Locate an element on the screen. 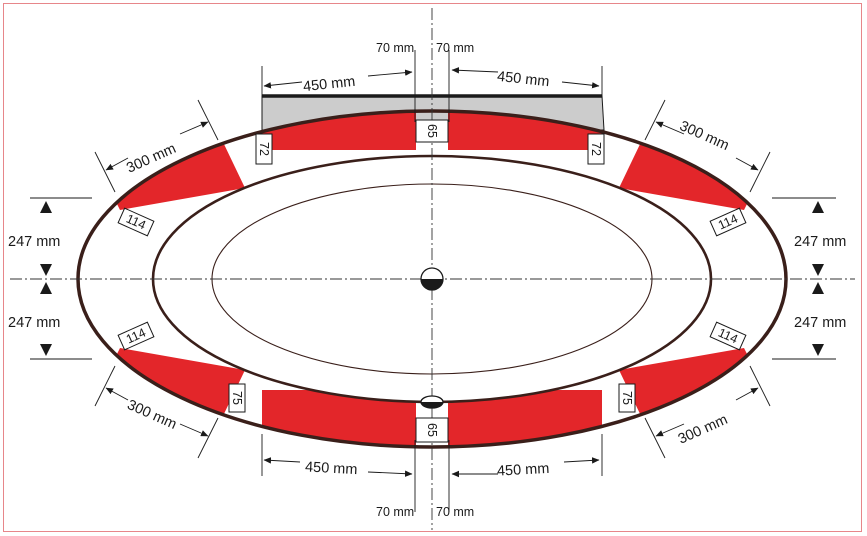 The image size is (867, 536). zone-lower-left is located at coordinates (172, 383).